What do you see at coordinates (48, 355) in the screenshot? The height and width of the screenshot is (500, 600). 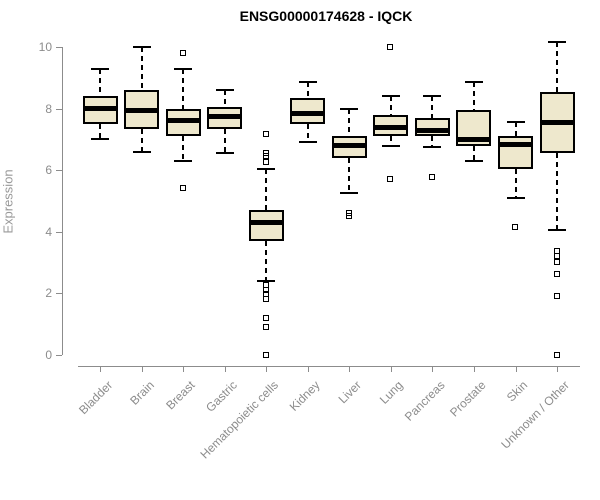 I see `y-tick-label: 0` at bounding box center [48, 355].